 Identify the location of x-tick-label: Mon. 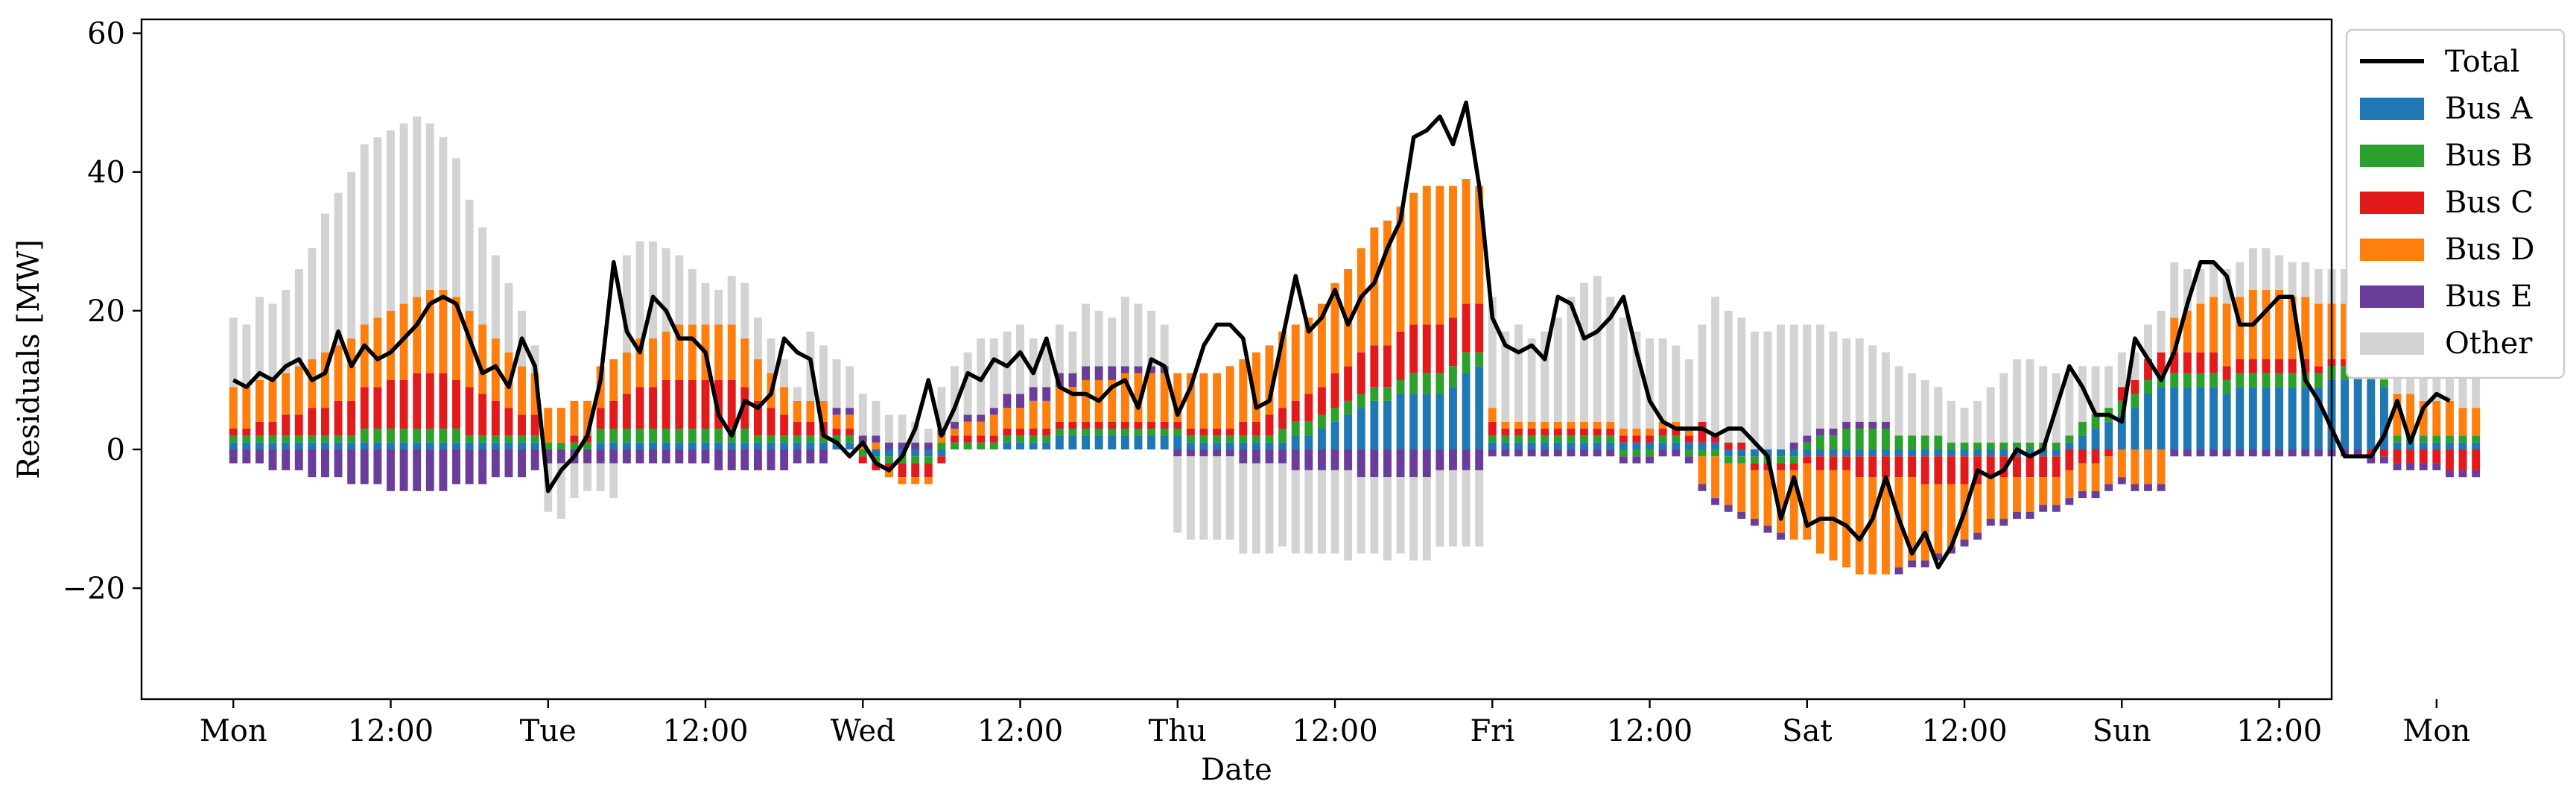
(2436, 731).